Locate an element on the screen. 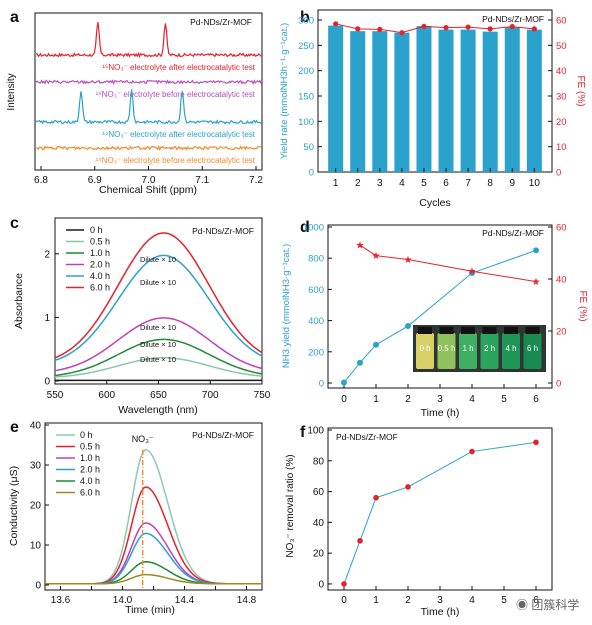 Image resolution: width=592 pixels, height=625 pixels. x-tick-label-d: 4 is located at coordinates (472, 399).